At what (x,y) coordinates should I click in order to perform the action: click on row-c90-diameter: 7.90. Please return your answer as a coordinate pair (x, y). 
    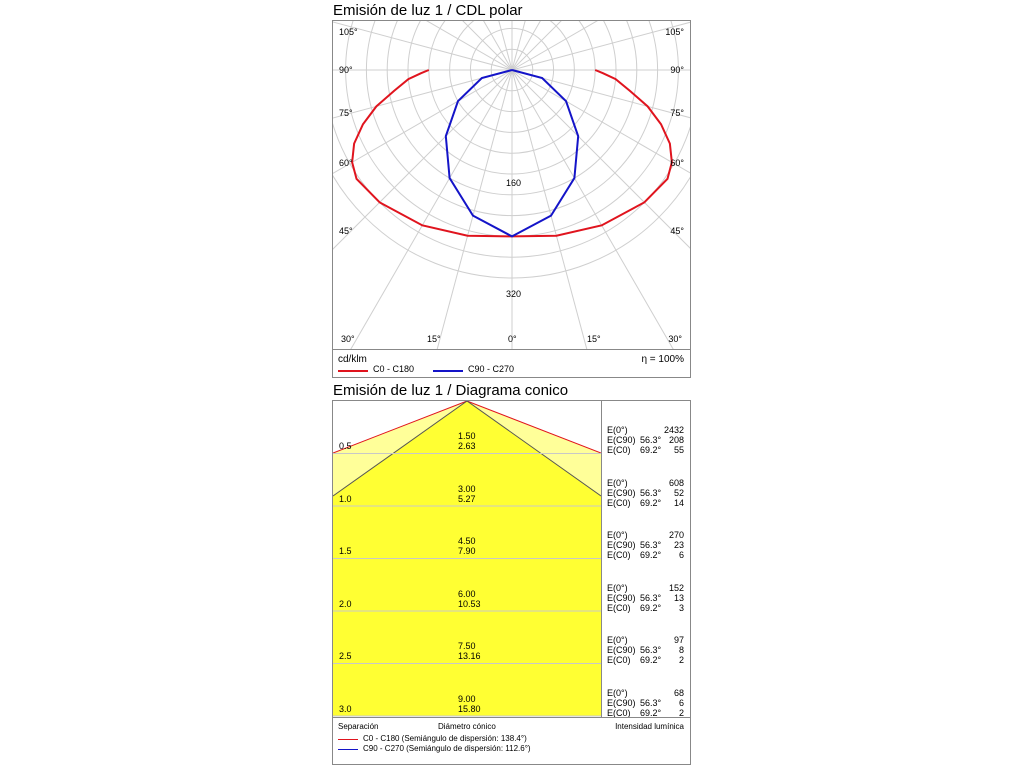
    Looking at the image, I should click on (467, 551).